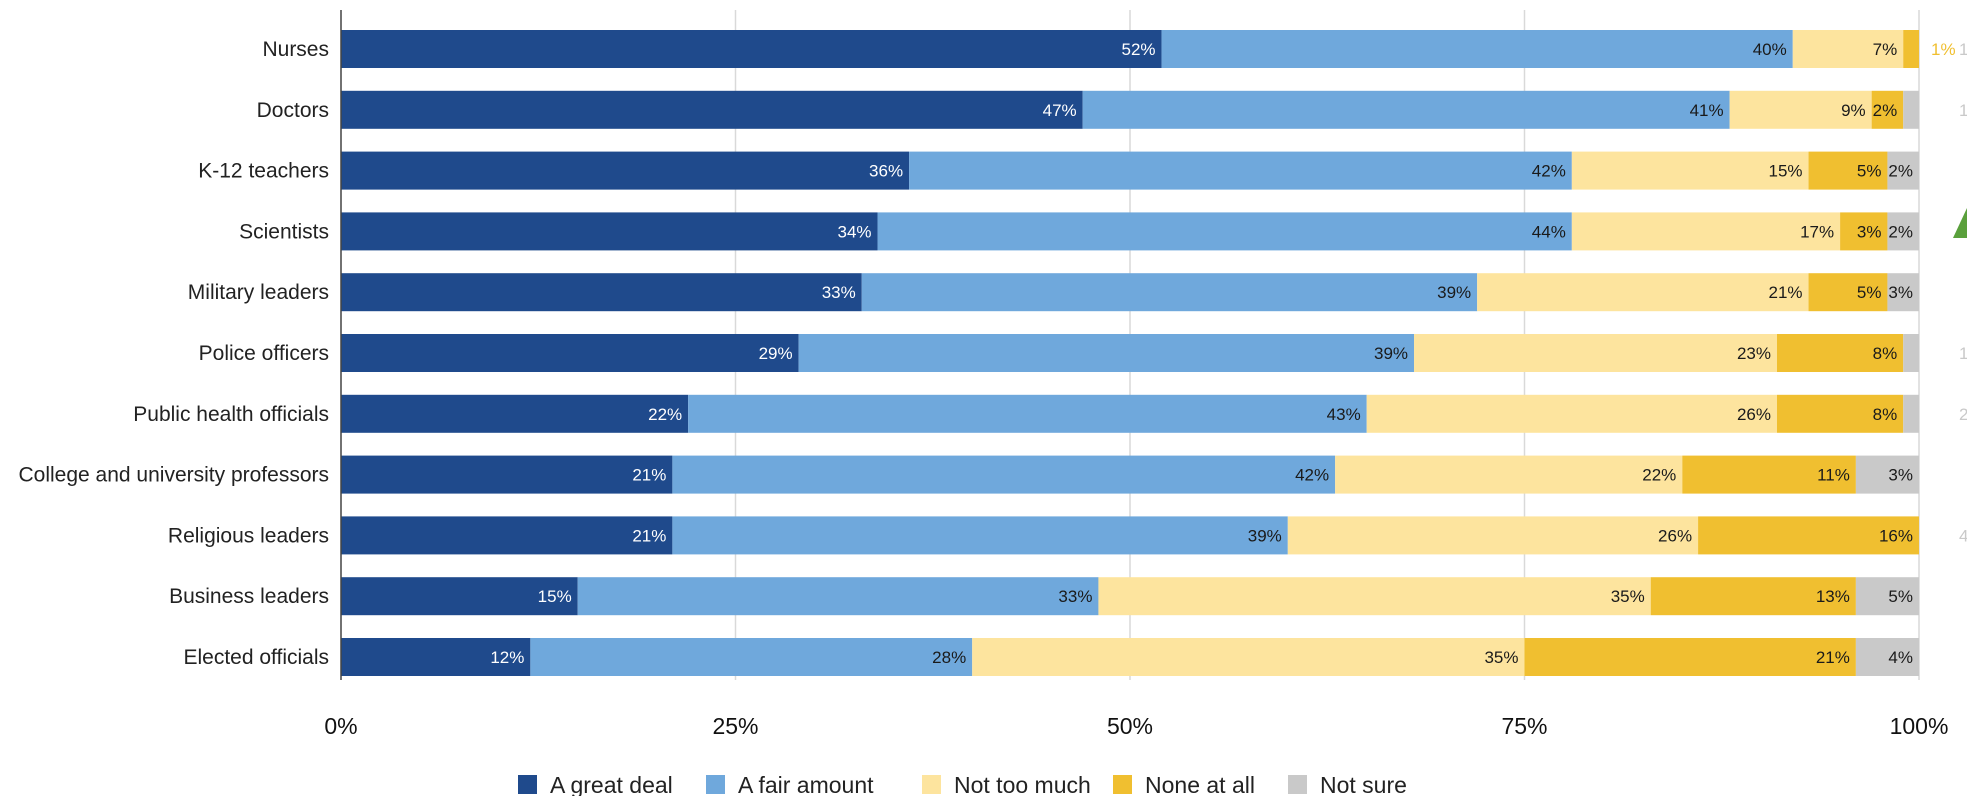  I want to click on value-label-elected-officials-none-at-all: 21%, so click(1833, 657).